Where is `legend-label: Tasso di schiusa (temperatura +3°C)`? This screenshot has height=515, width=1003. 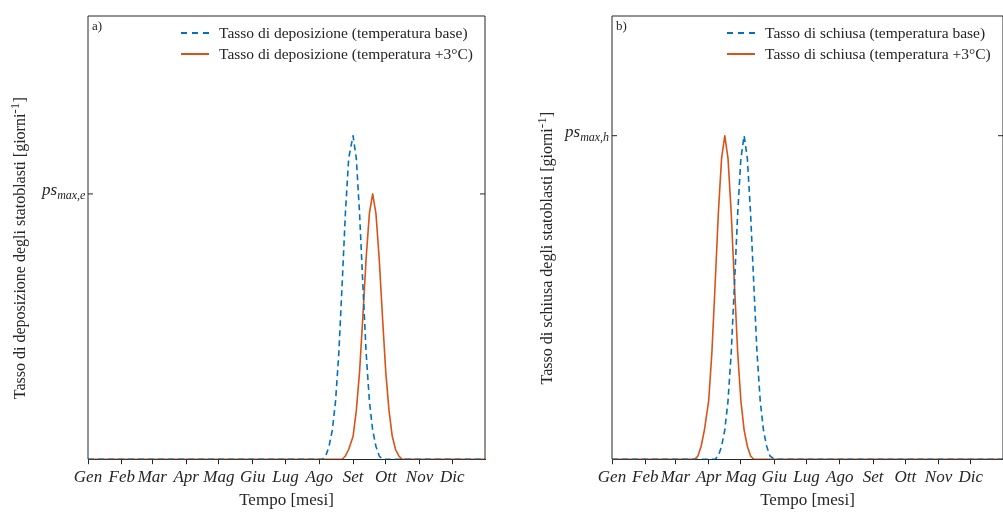
legend-label: Tasso di schiusa (temperatura +3°C) is located at coordinates (878, 54).